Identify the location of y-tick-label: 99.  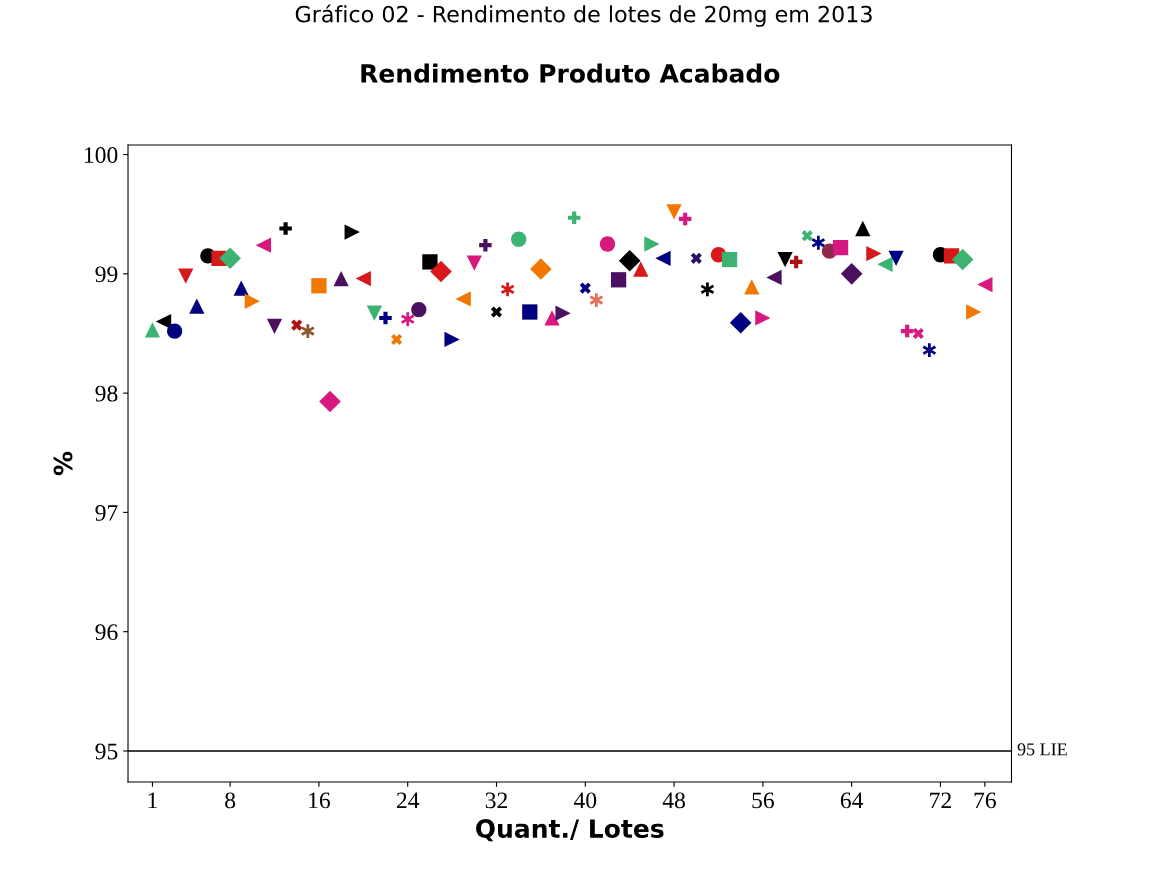
(106, 274).